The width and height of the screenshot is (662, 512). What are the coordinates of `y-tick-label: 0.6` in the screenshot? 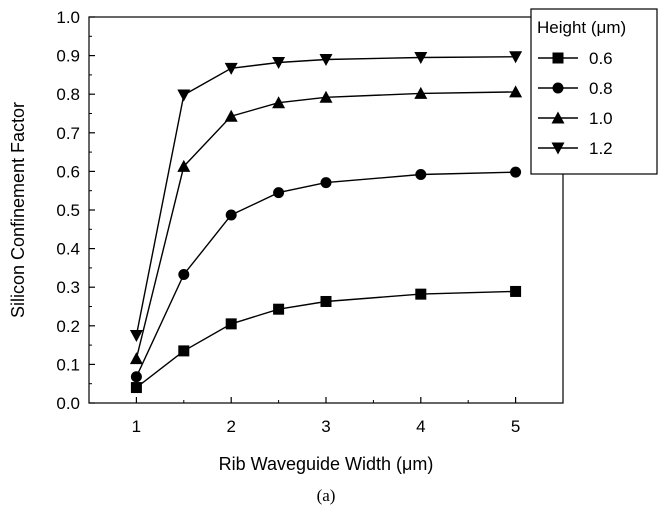 It's located at (68, 171).